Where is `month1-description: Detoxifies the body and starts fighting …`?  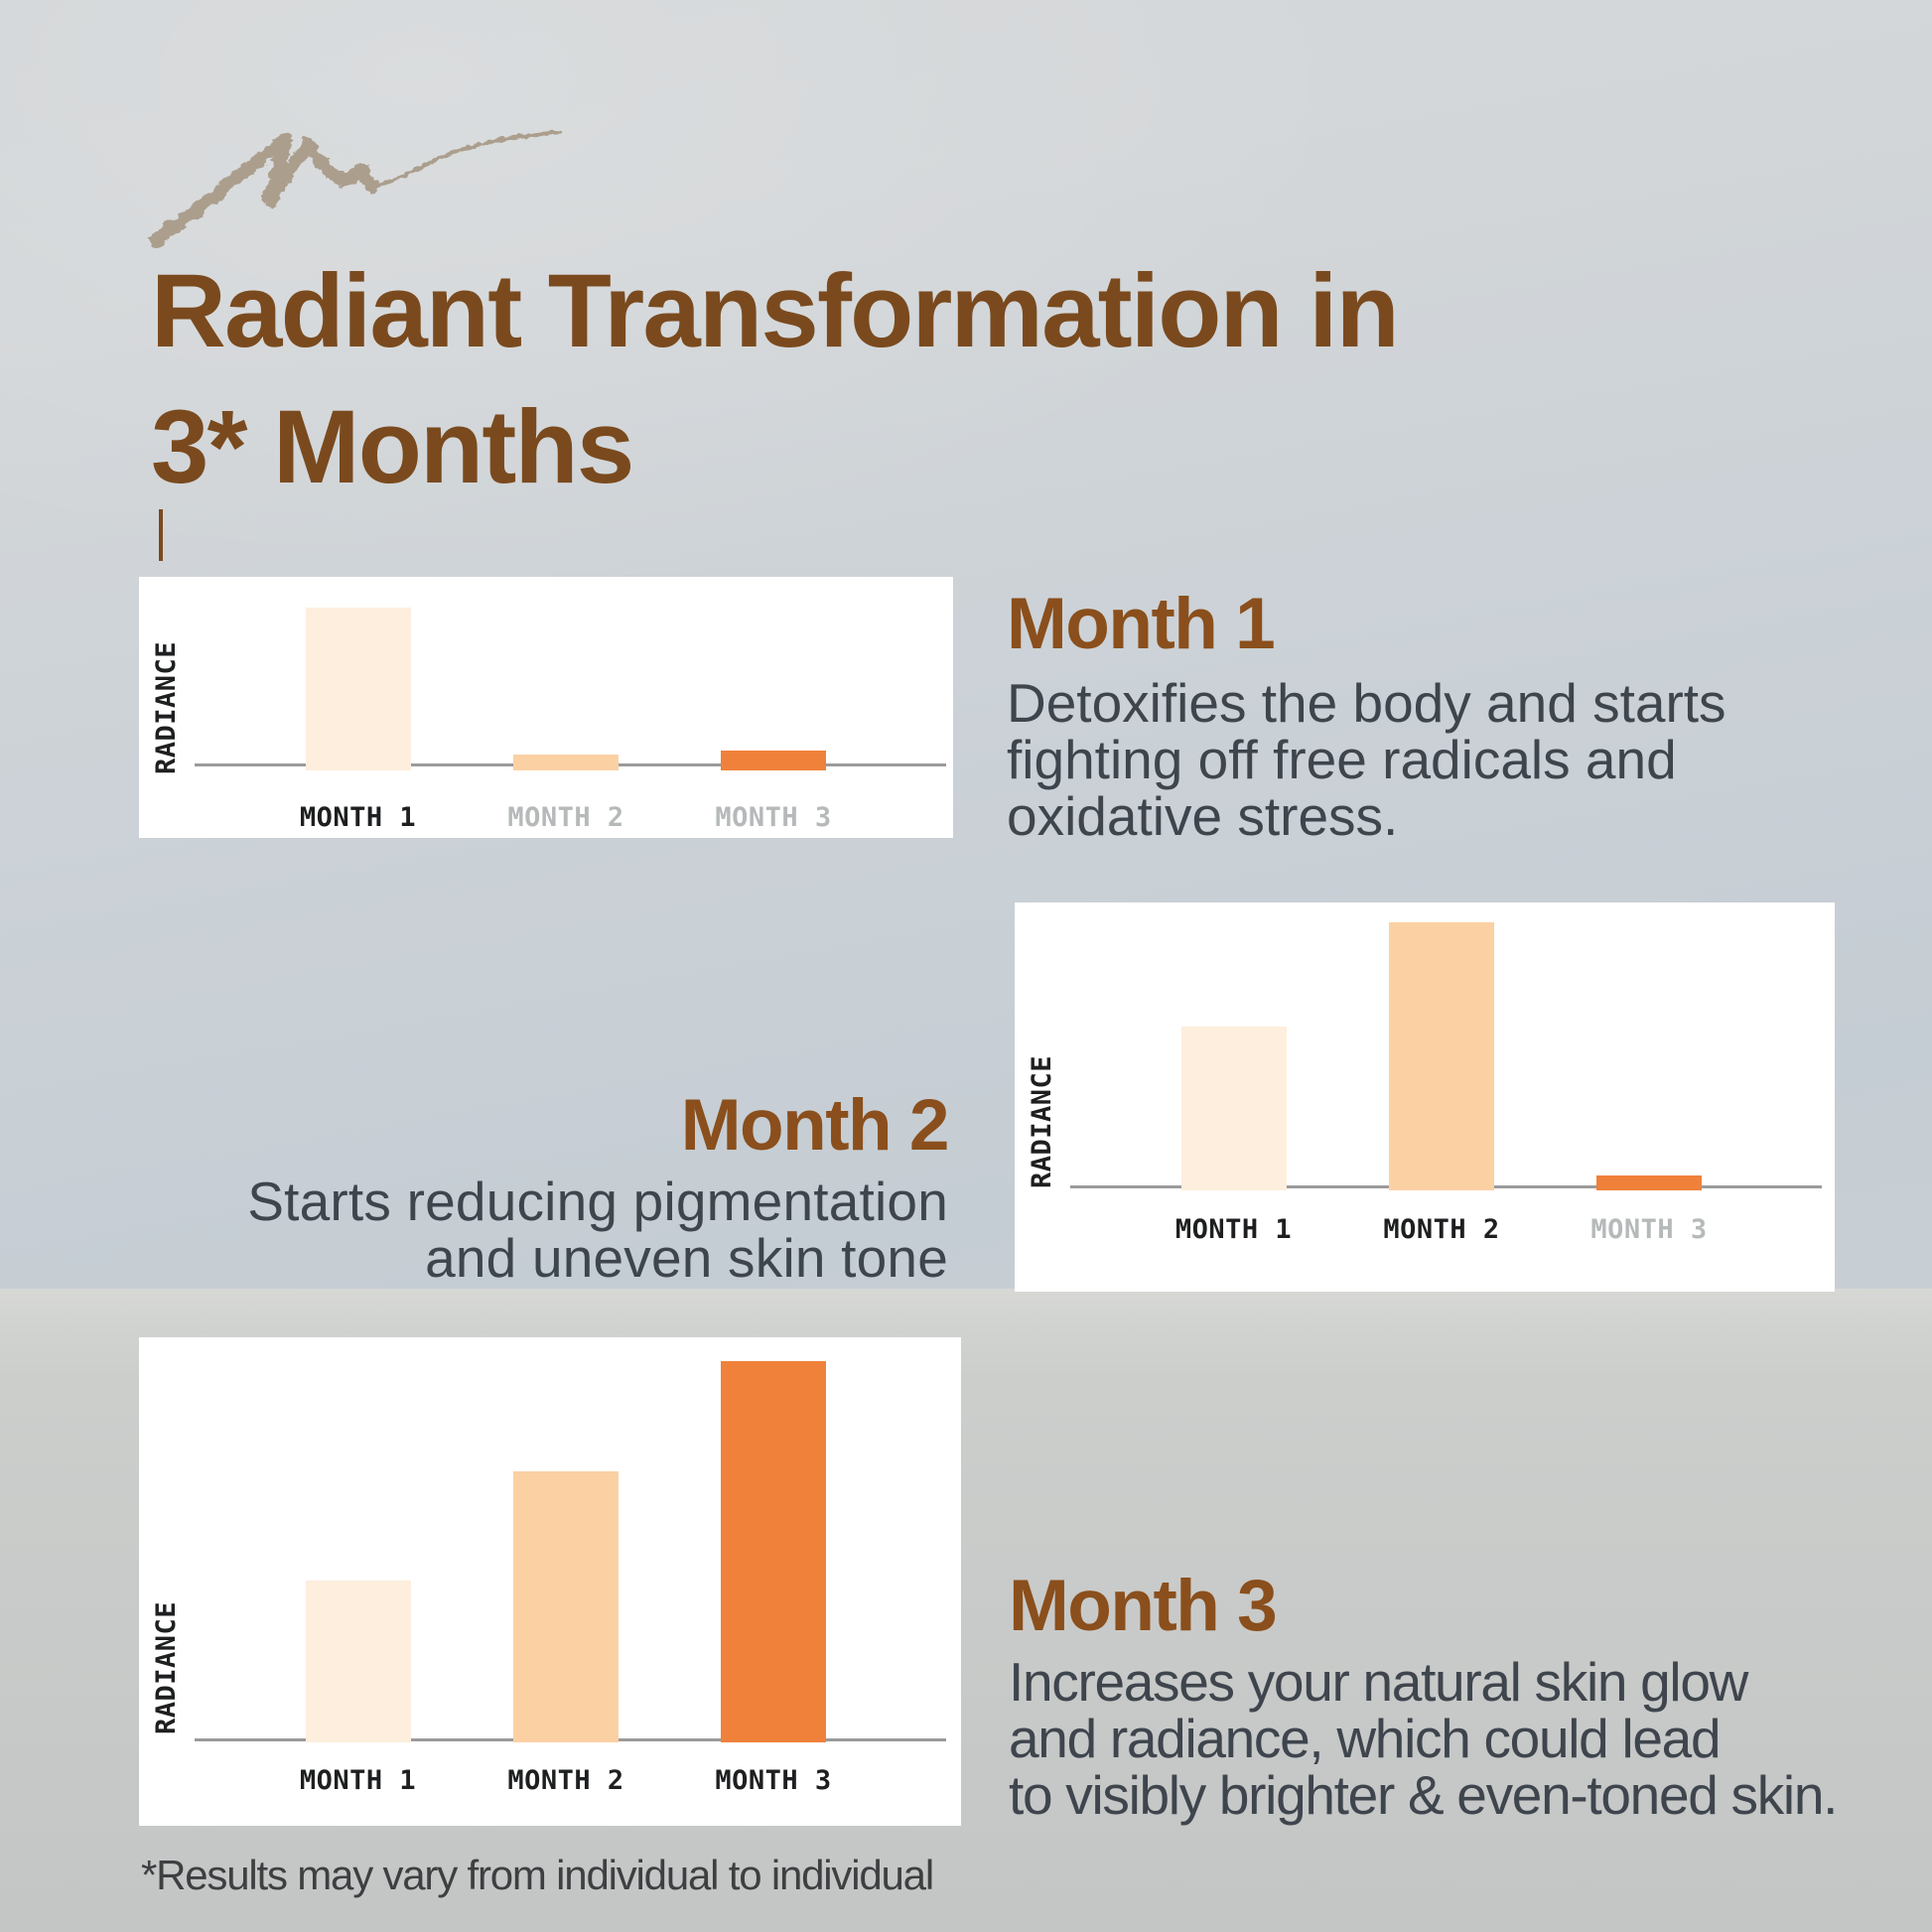
month1-description: Detoxifies the body and starts fighting … is located at coordinates (1366, 760).